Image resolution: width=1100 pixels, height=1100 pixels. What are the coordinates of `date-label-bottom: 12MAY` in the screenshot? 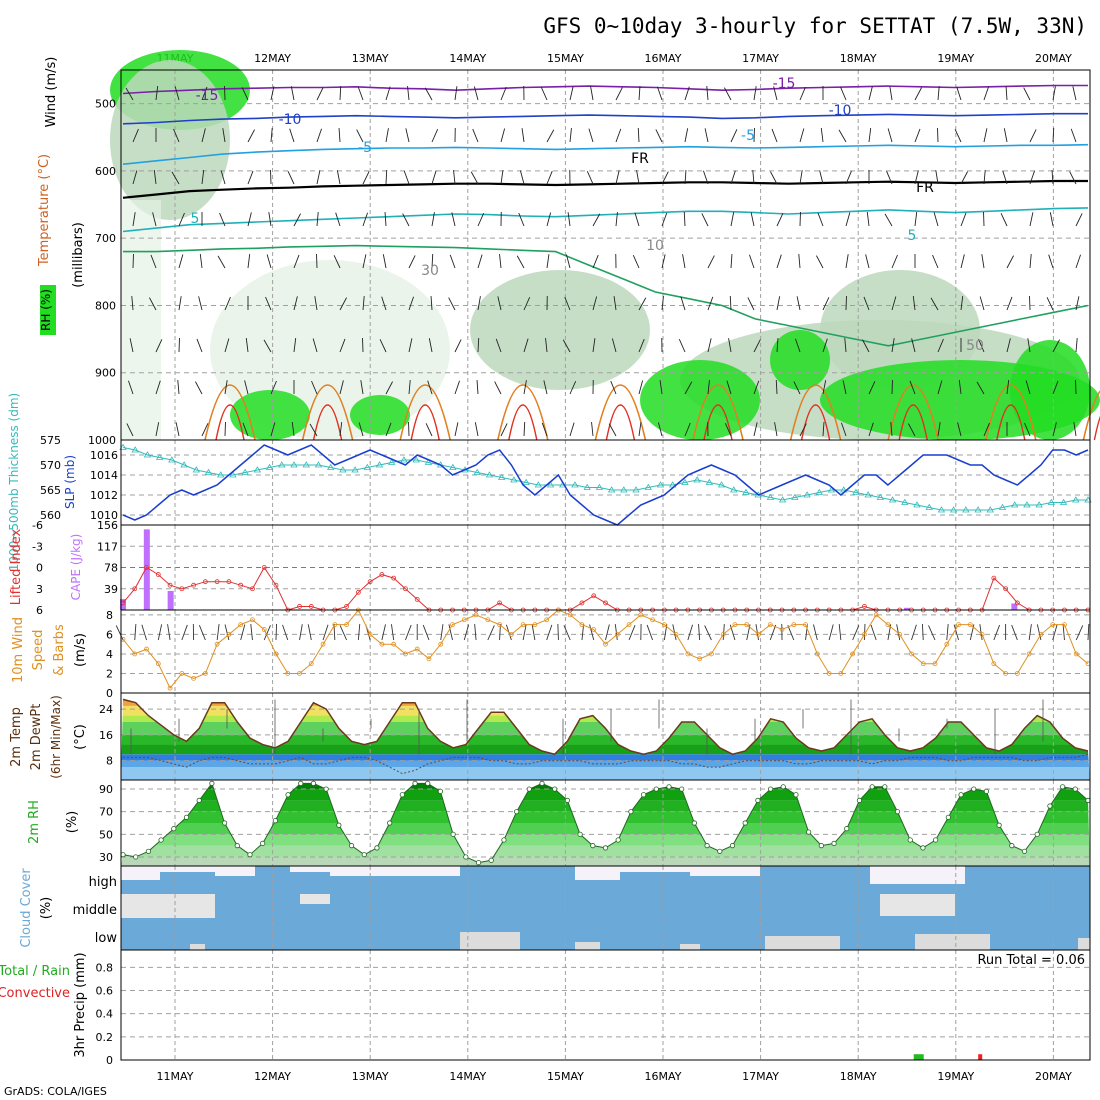 It's located at (272, 1076).